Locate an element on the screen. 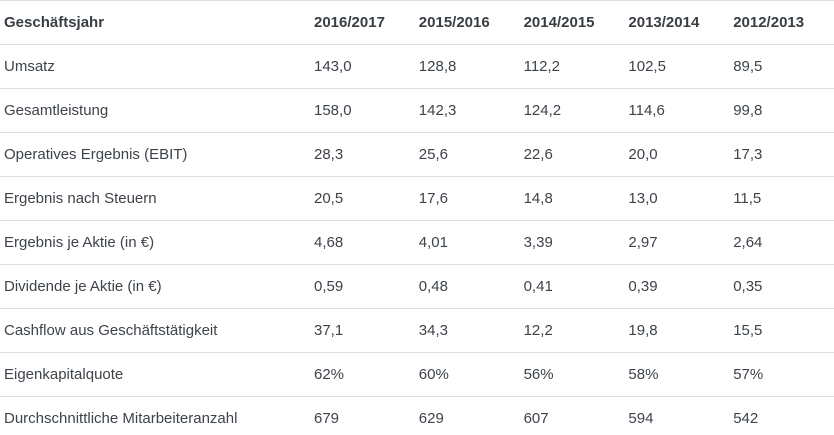  cell-value: 128,8 is located at coordinates (467, 66).